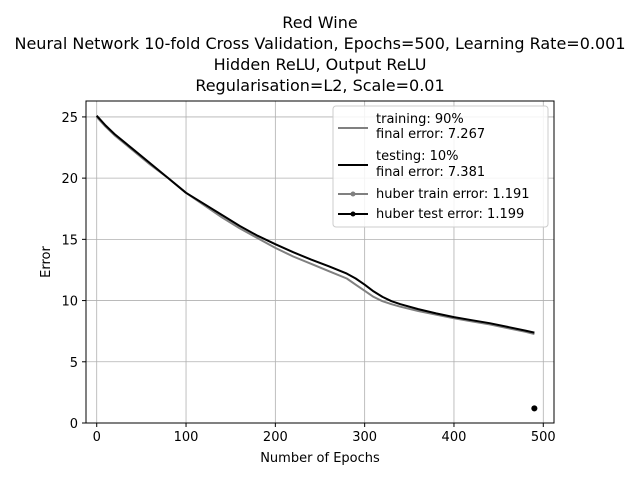 This screenshot has height=480, width=640. Describe the element at coordinates (450, 214) in the screenshot. I see `legend-label-huber-test: huber test error: 1.199` at that location.